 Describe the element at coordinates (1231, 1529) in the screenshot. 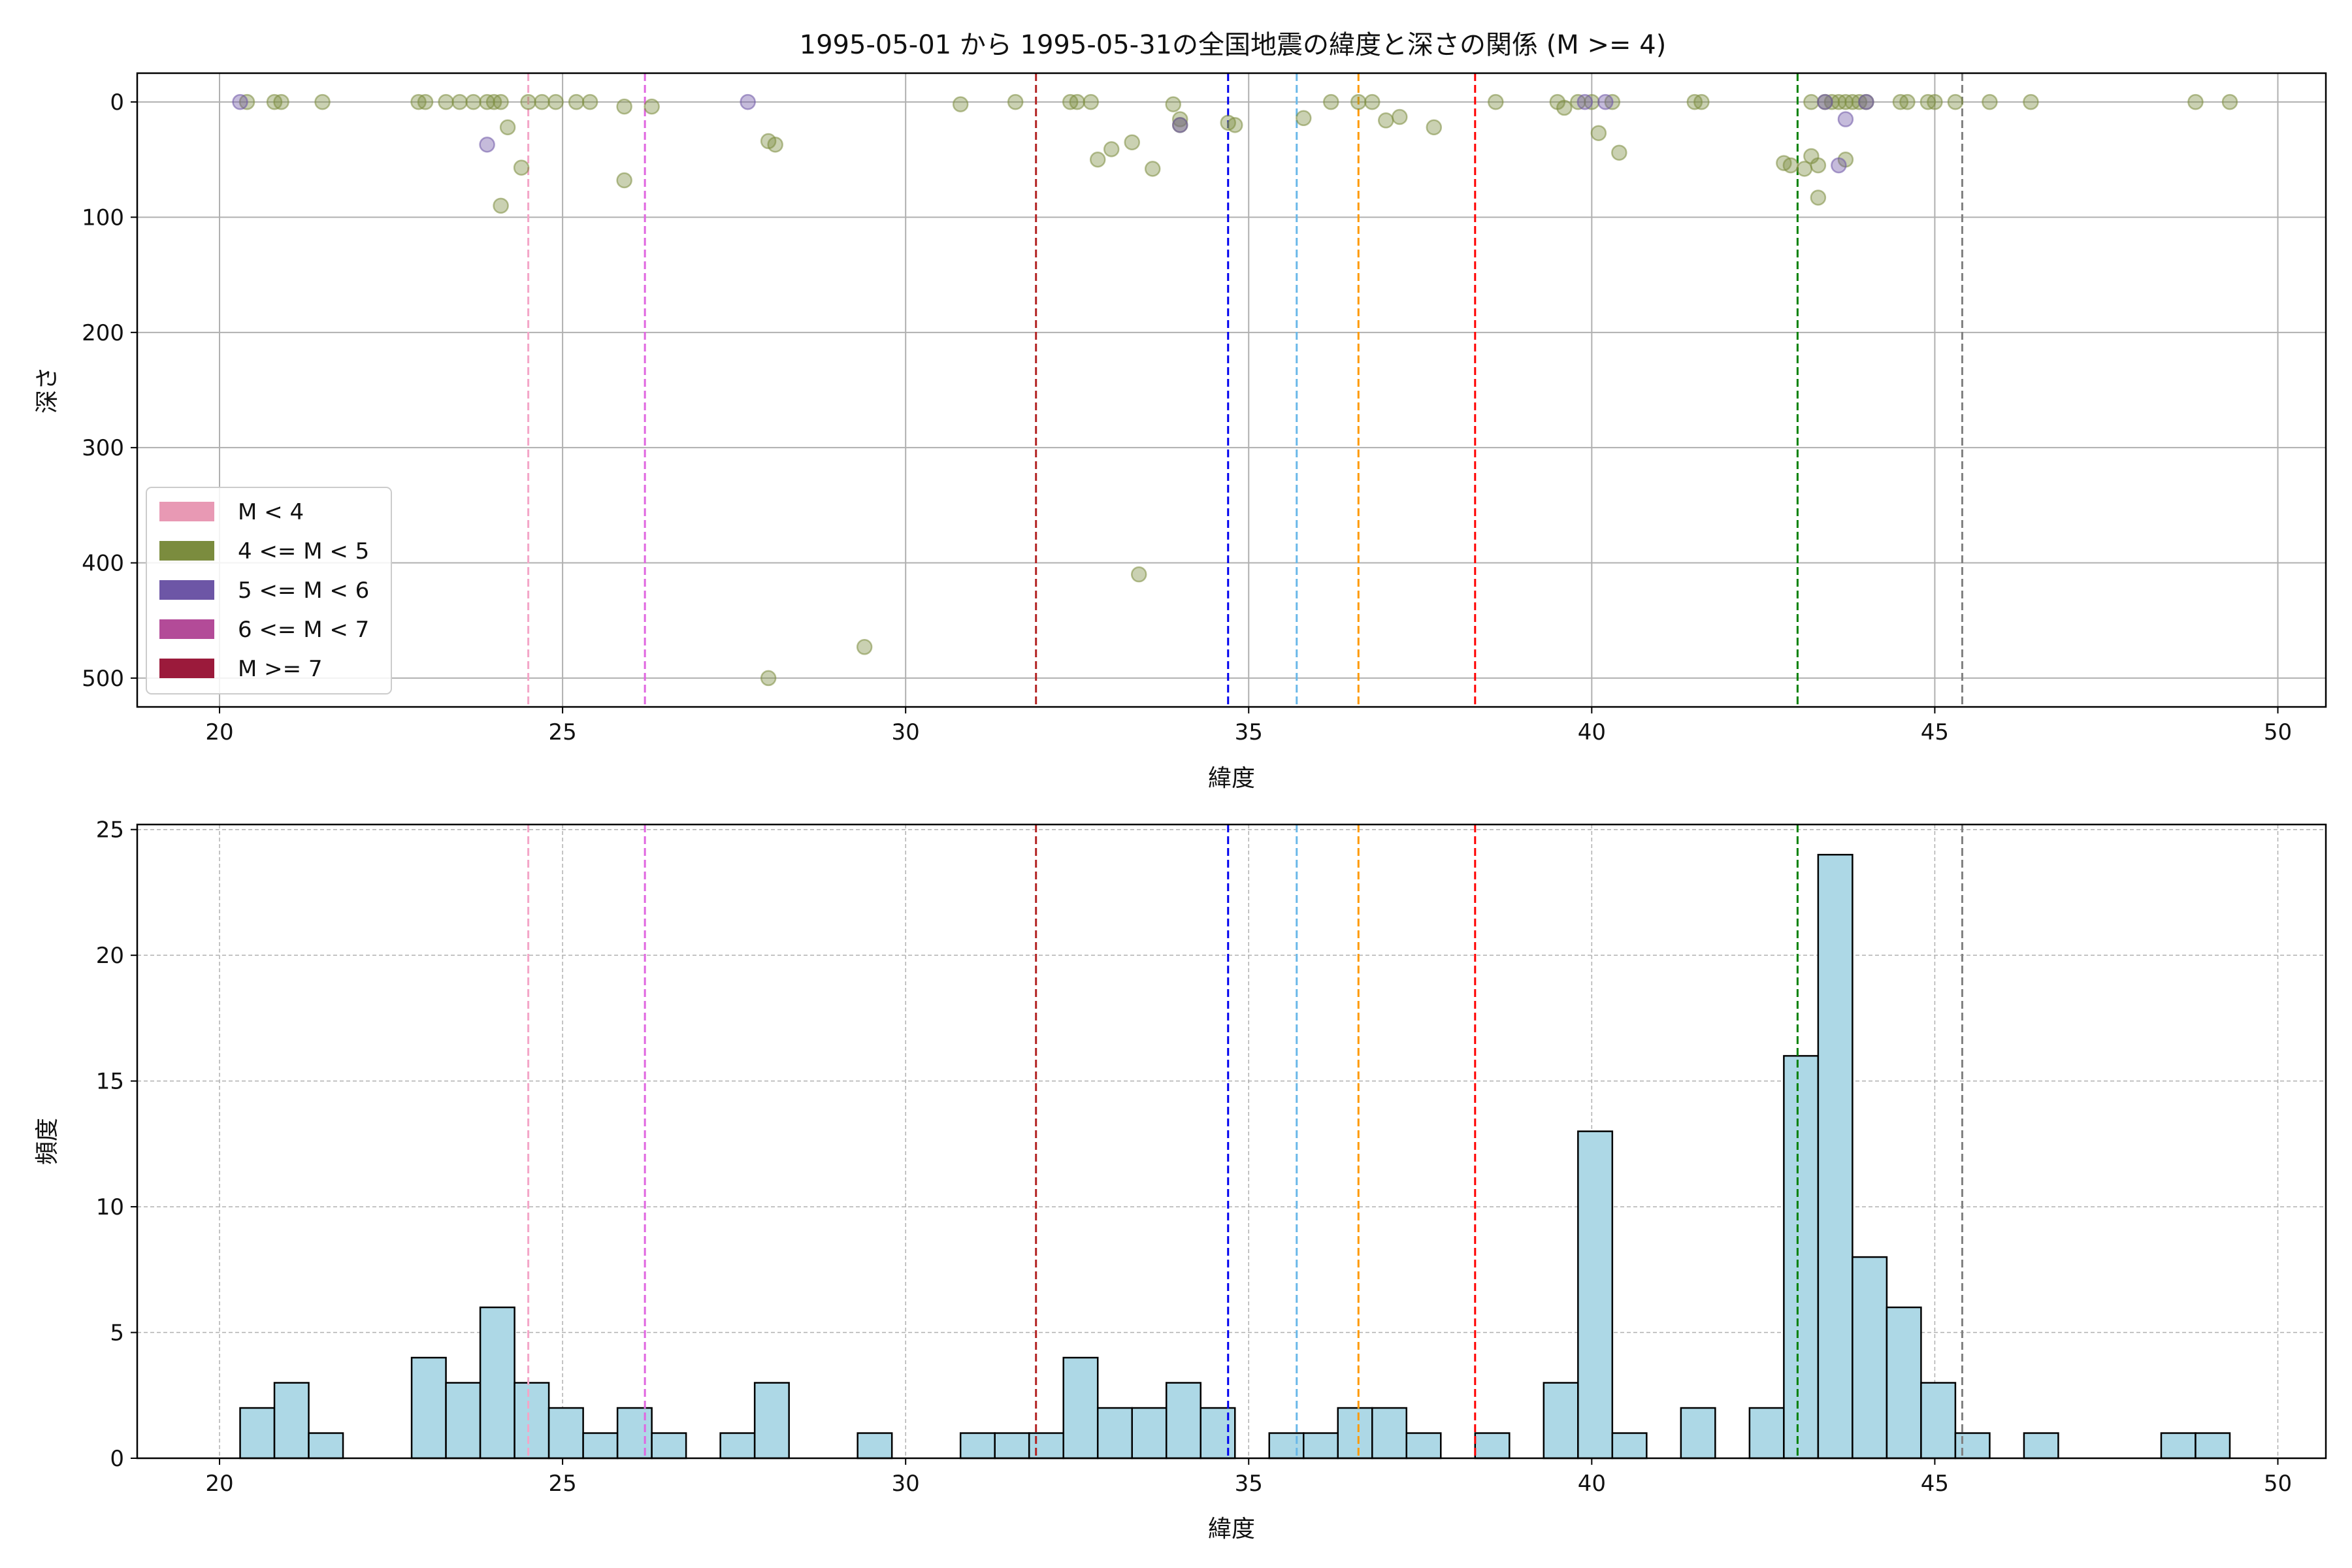

I see `histogram-x-label: 緯度` at that location.